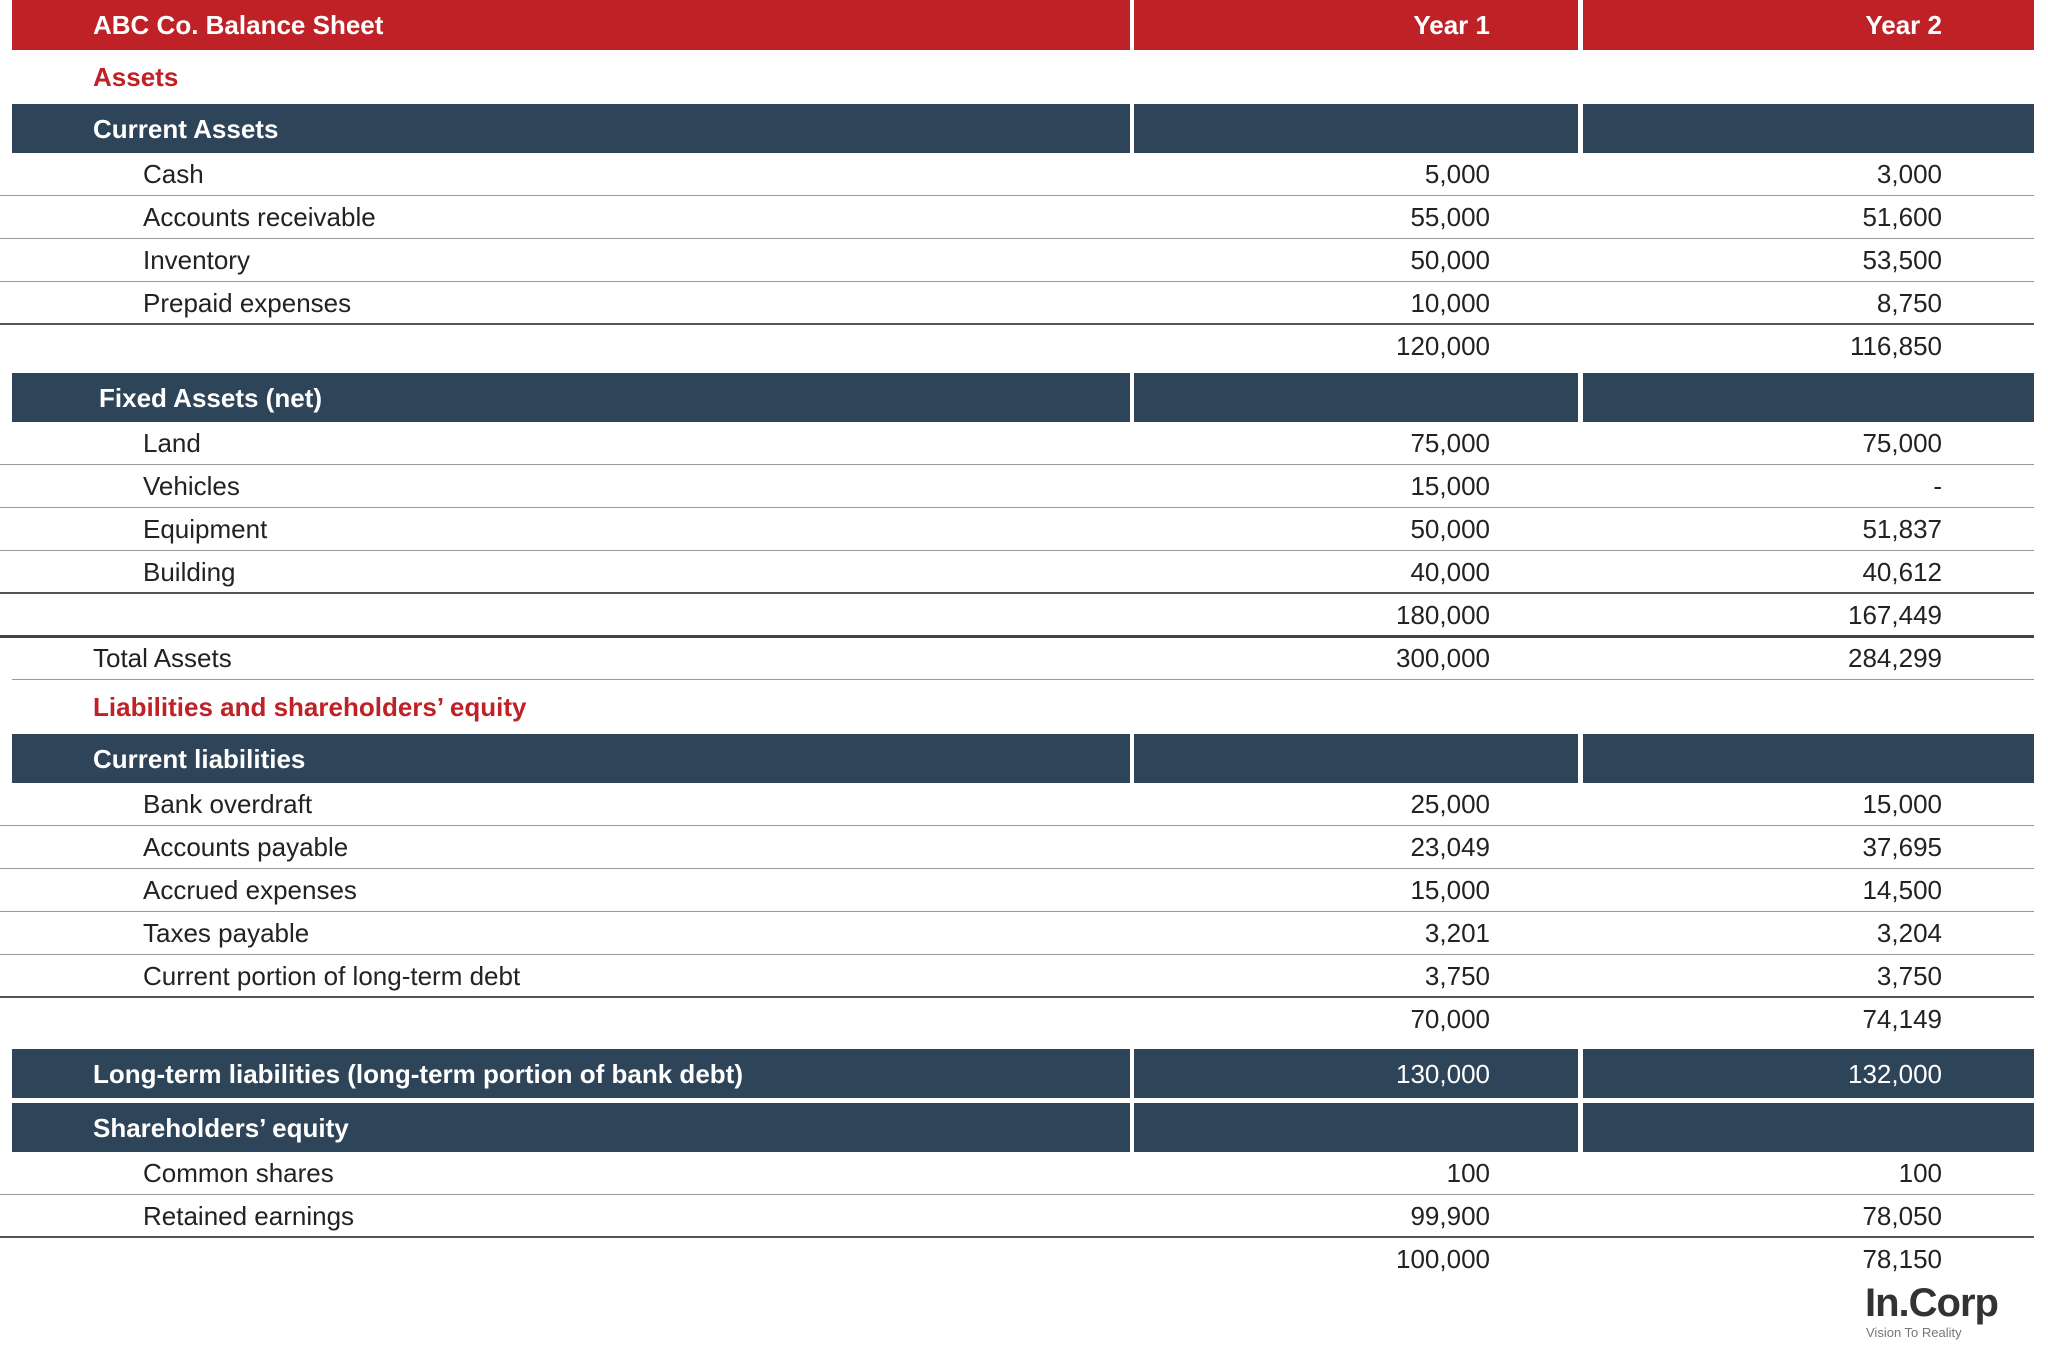  Describe the element at coordinates (1450, 847) in the screenshot. I see `item-value: 23,049` at that location.